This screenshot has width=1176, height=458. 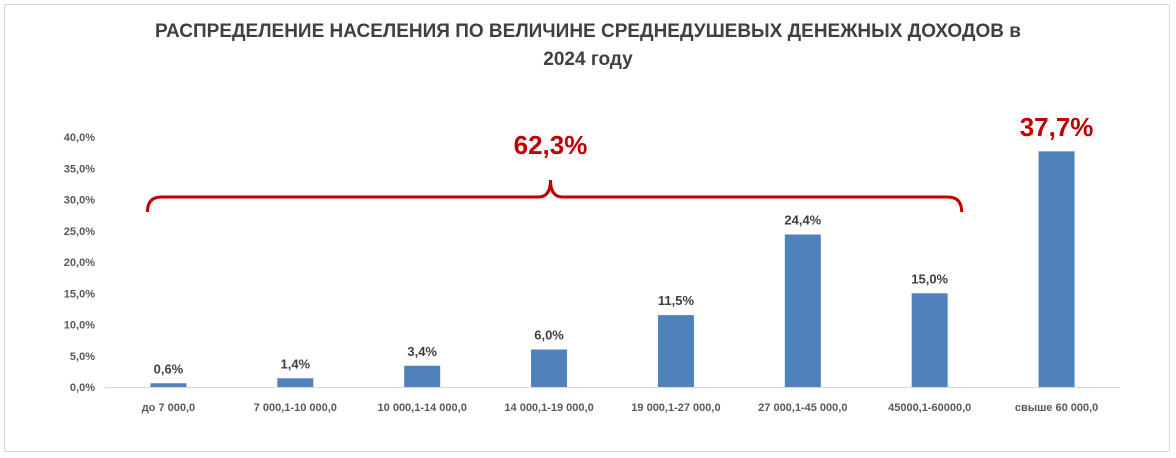 What do you see at coordinates (802, 220) in the screenshot?
I see `data-label-6: 24,4%` at bounding box center [802, 220].